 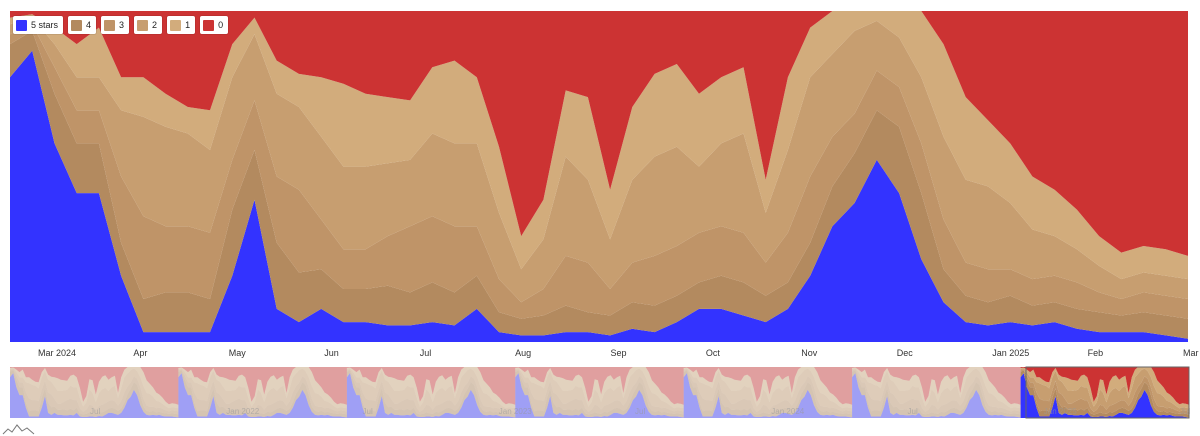 What do you see at coordinates (787, 411) in the screenshot?
I see `navigator-tick-label: Jan 2024` at bounding box center [787, 411].